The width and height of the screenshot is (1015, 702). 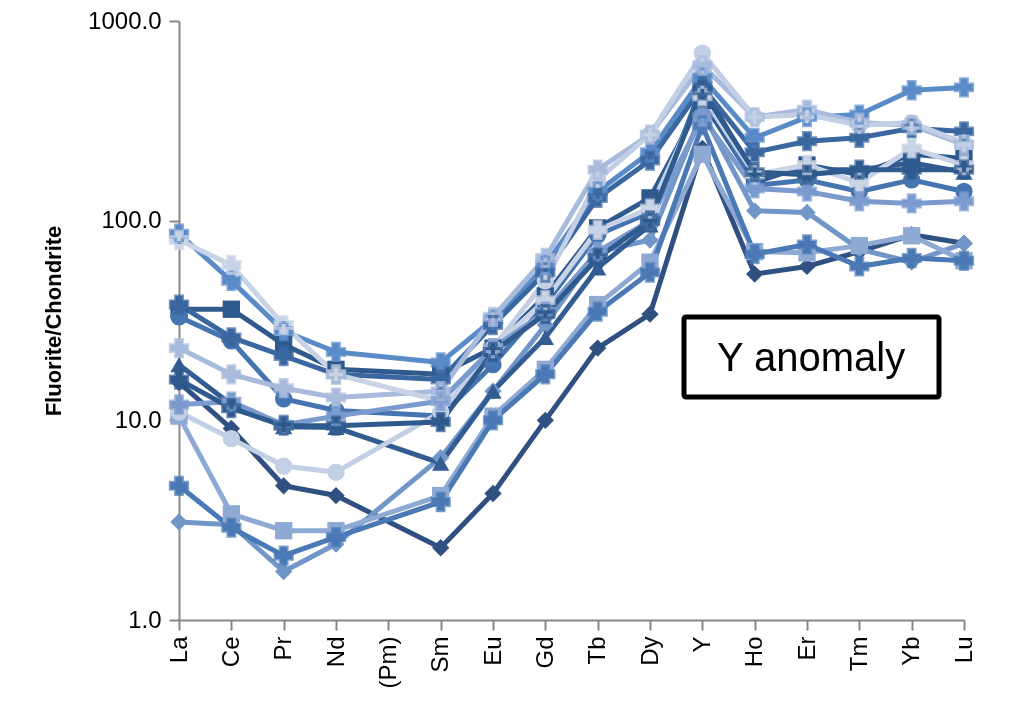 I want to click on x-tick-label: Y, so click(x=701, y=644).